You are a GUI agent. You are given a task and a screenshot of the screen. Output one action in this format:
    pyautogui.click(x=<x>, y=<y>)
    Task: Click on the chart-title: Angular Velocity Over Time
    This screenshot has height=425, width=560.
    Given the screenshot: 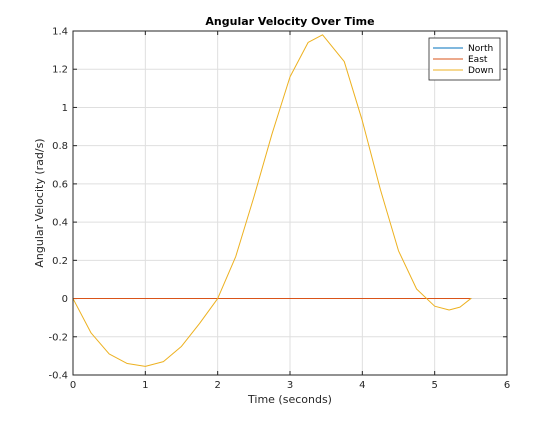 What is the action you would take?
    pyautogui.click(x=289, y=21)
    